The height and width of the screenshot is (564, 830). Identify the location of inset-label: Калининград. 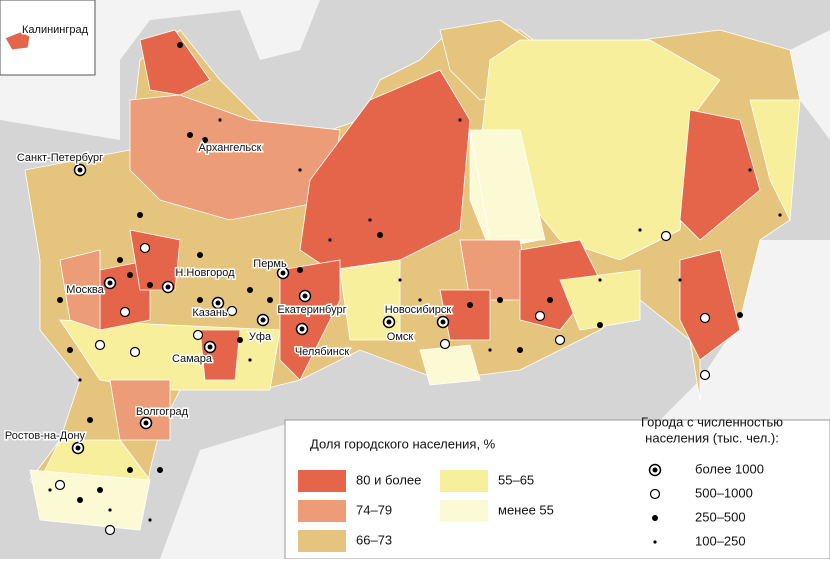
(55, 30).